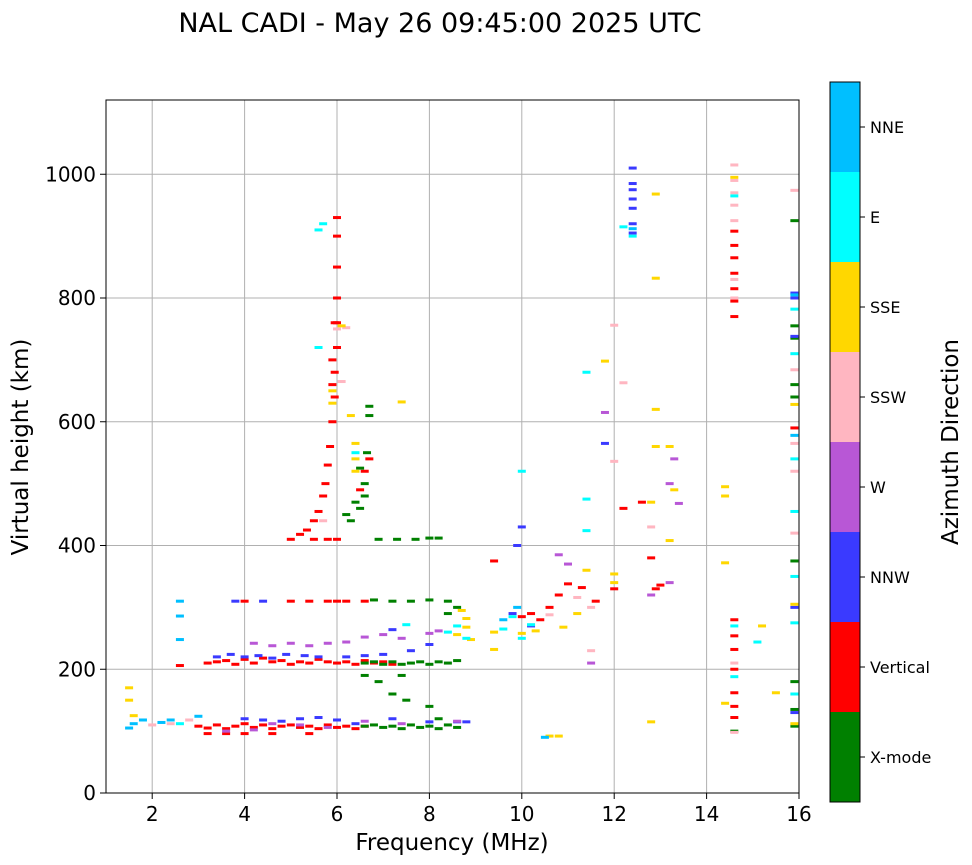 The image size is (972, 865). I want to click on y-tick-label: 600, so click(77, 422).